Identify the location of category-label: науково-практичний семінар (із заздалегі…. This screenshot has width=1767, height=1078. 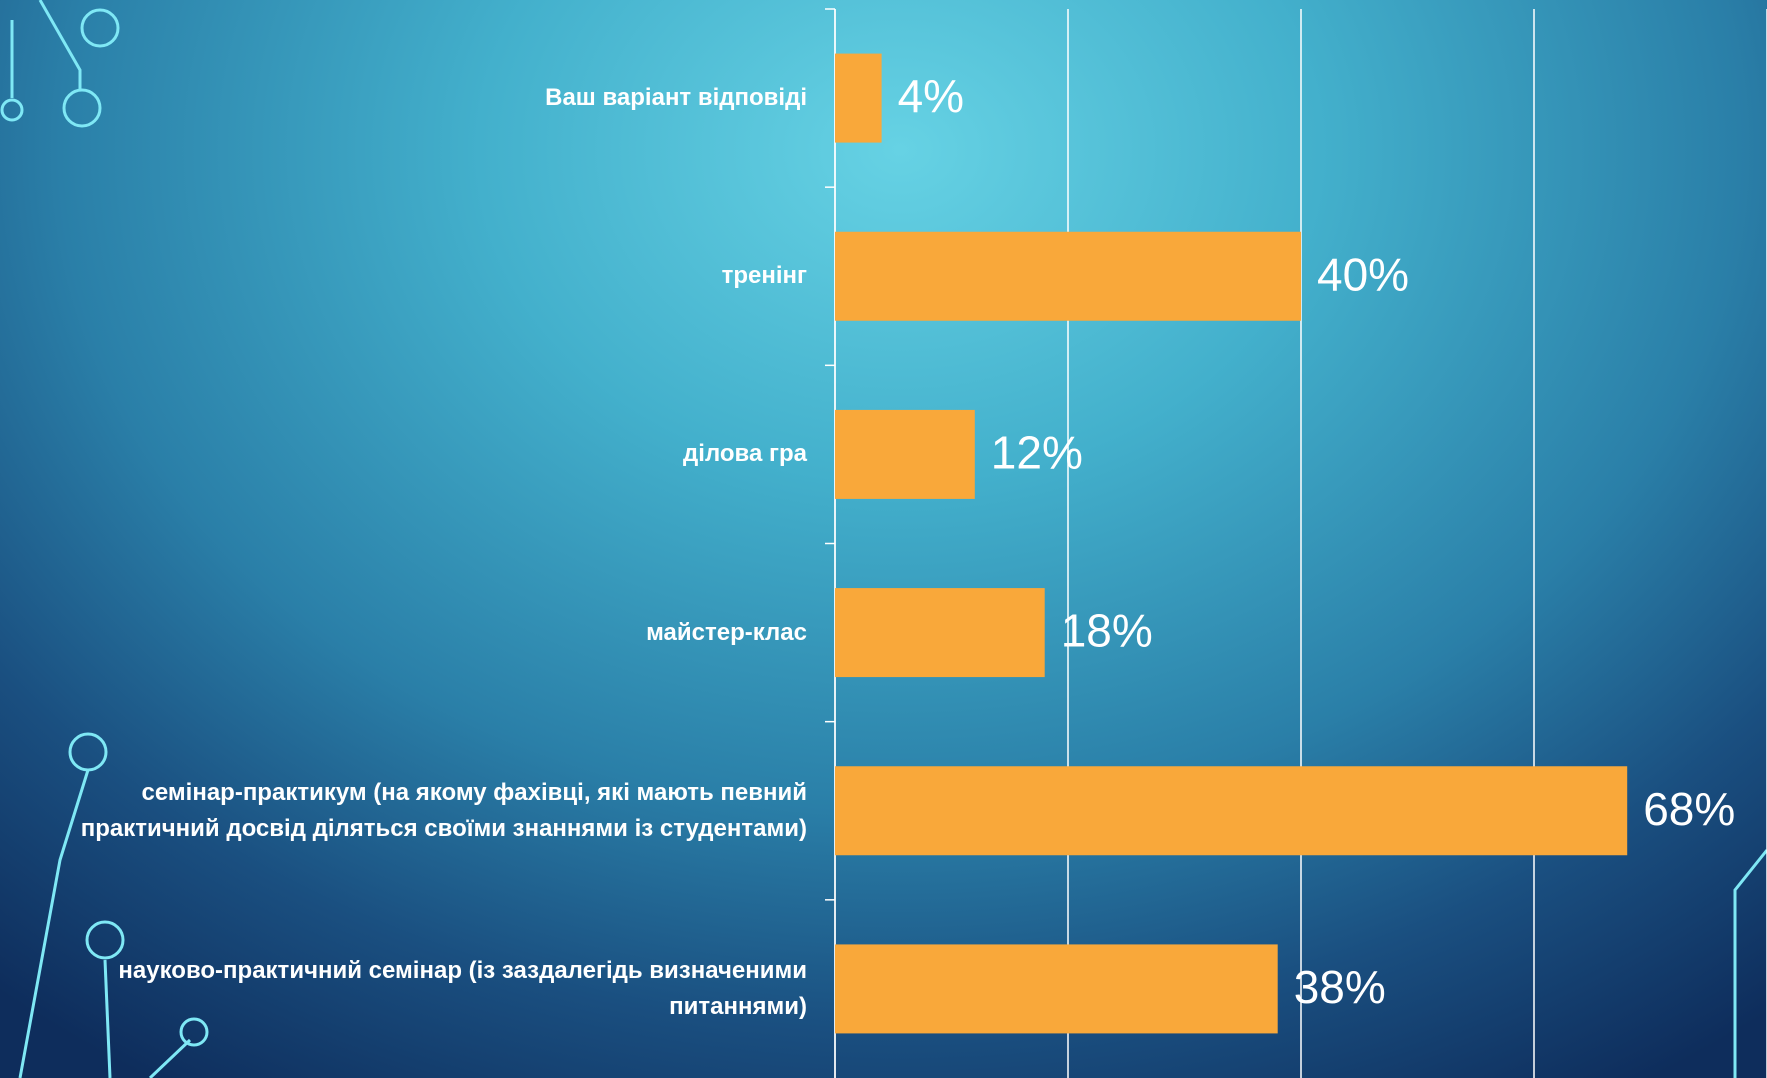
(462, 988).